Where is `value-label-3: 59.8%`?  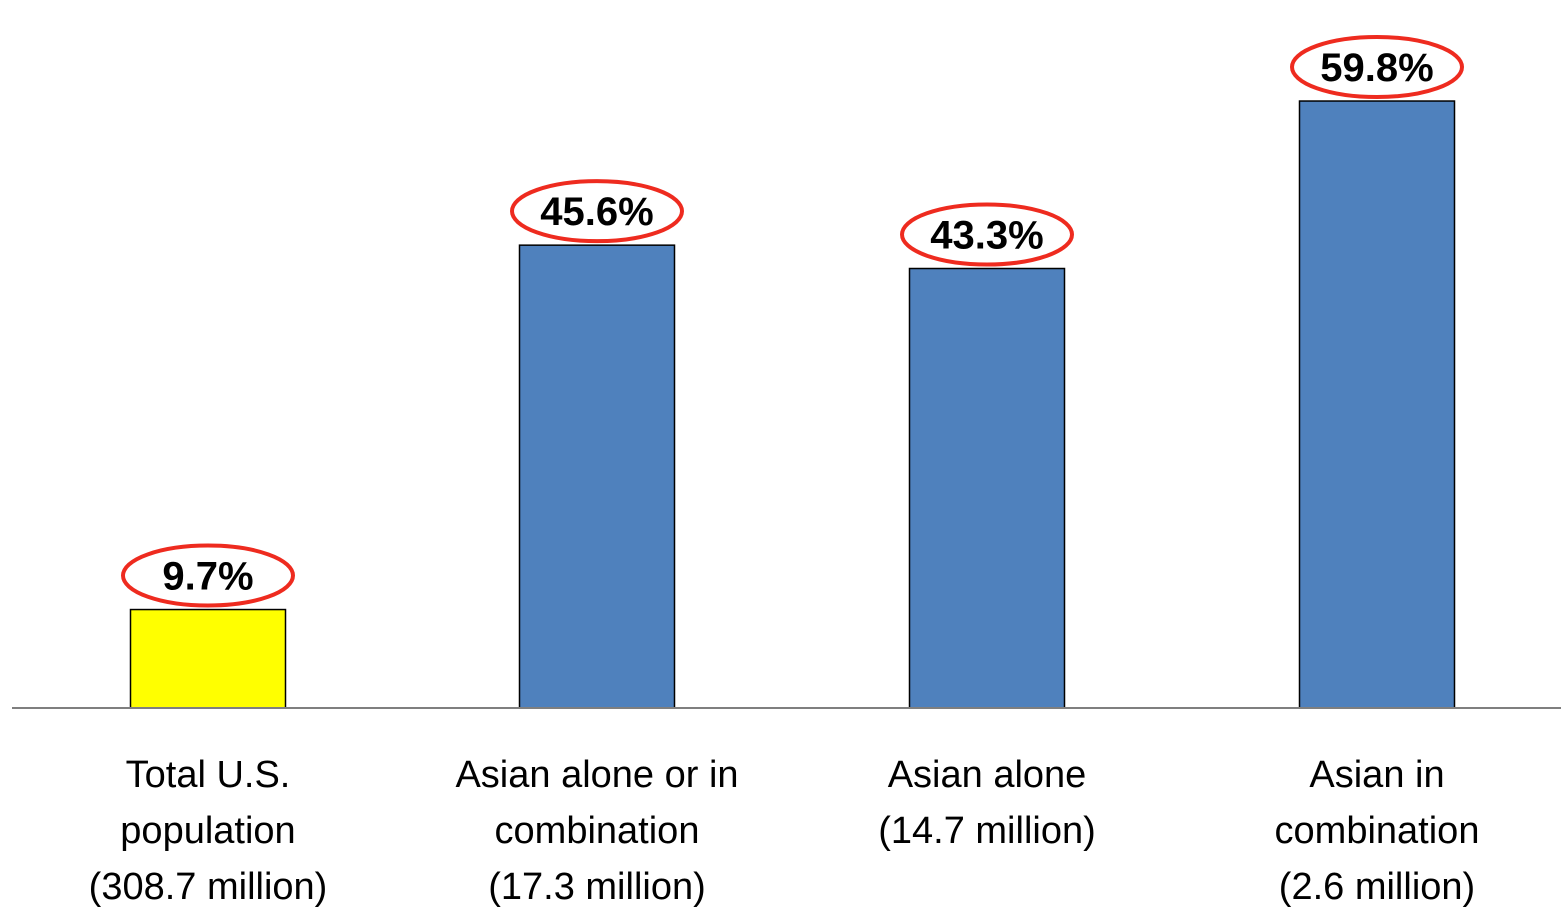
value-label-3: 59.8% is located at coordinates (1376, 68).